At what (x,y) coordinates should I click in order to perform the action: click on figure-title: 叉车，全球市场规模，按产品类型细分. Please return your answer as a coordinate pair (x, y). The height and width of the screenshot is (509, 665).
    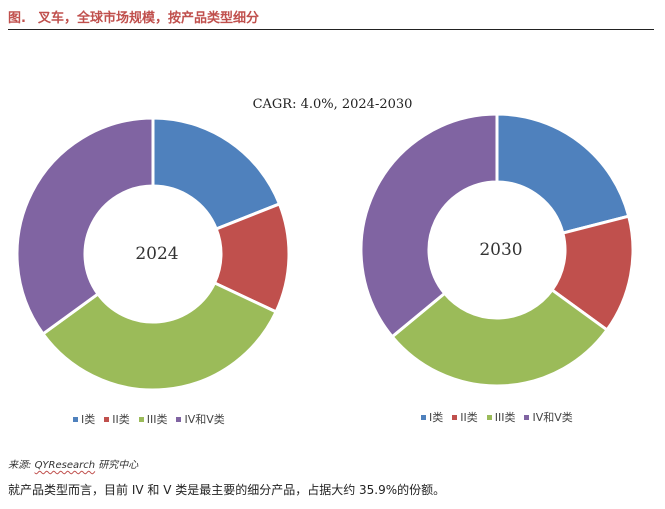
    Looking at the image, I should click on (148, 18).